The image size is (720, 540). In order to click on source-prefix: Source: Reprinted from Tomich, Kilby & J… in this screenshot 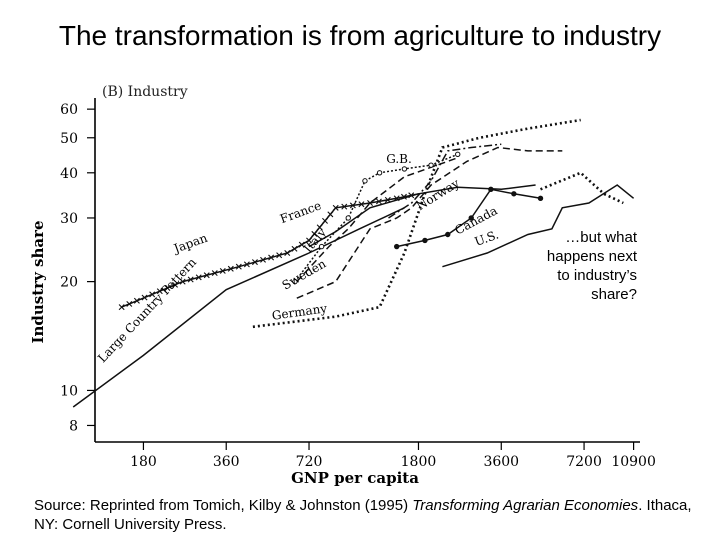, I will do `click(223, 505)`.